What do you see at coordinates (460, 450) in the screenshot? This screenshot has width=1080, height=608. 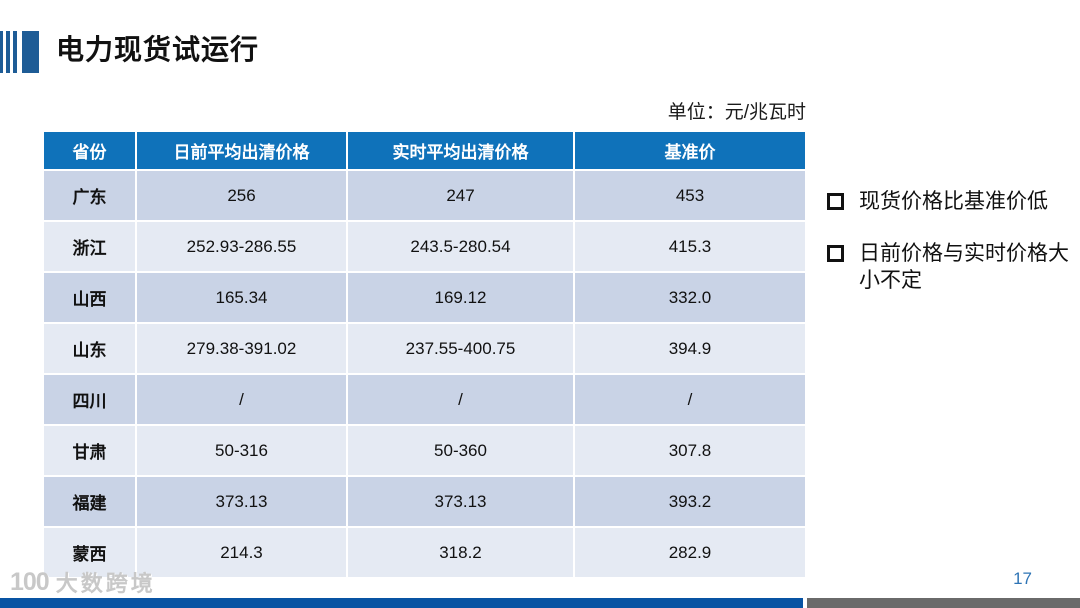 I see `cell-real-time: 50-360` at bounding box center [460, 450].